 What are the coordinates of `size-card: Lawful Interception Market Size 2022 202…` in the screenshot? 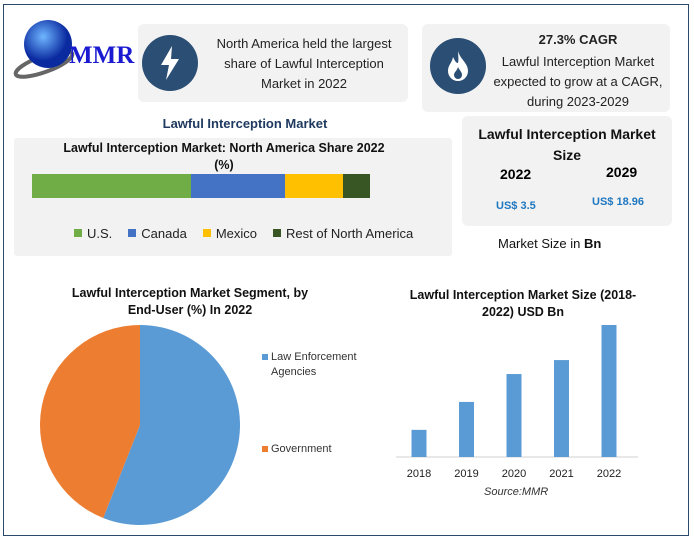 It's located at (567, 171).